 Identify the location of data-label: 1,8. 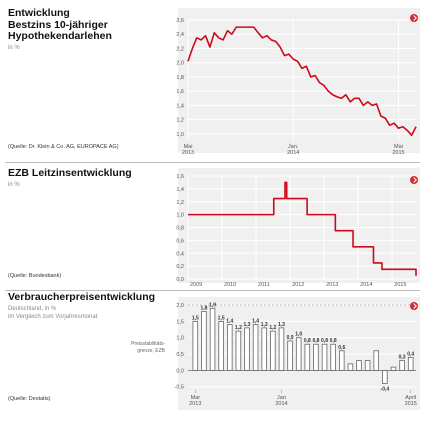
(203, 309).